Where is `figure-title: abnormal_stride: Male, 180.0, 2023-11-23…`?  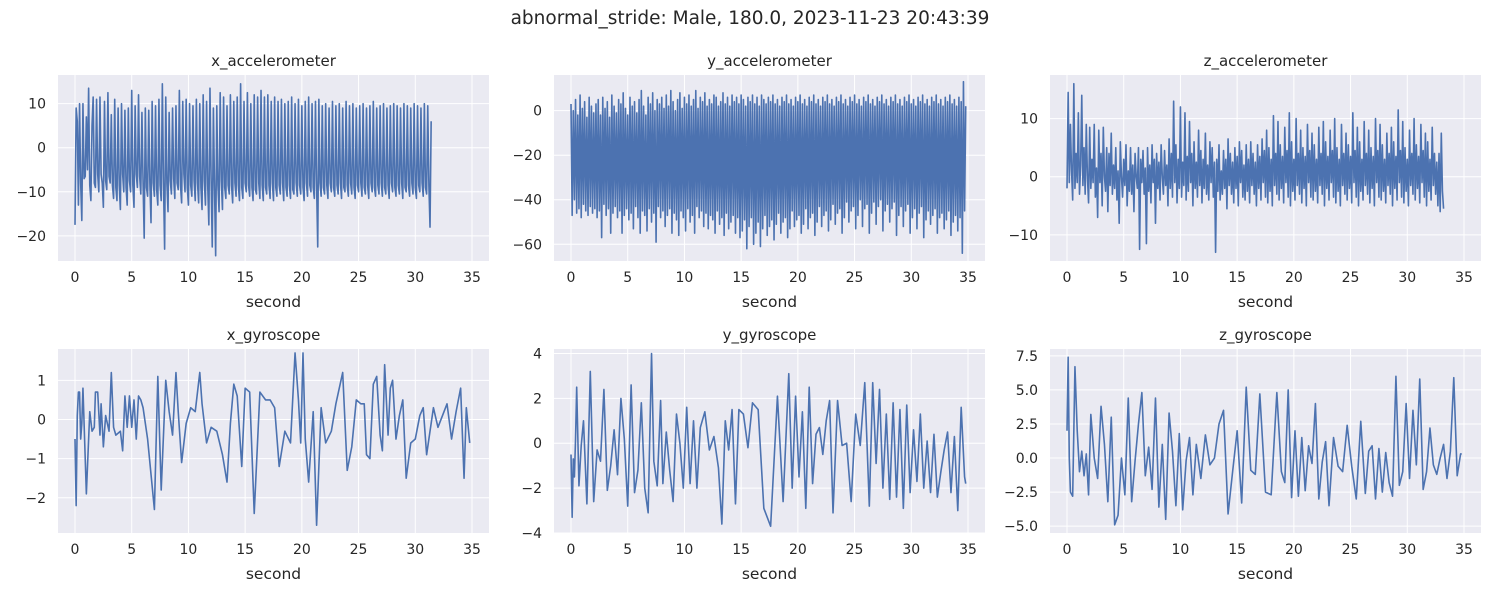 figure-title: abnormal_stride: Male, 180.0, 2023-11-23… is located at coordinates (750, 18).